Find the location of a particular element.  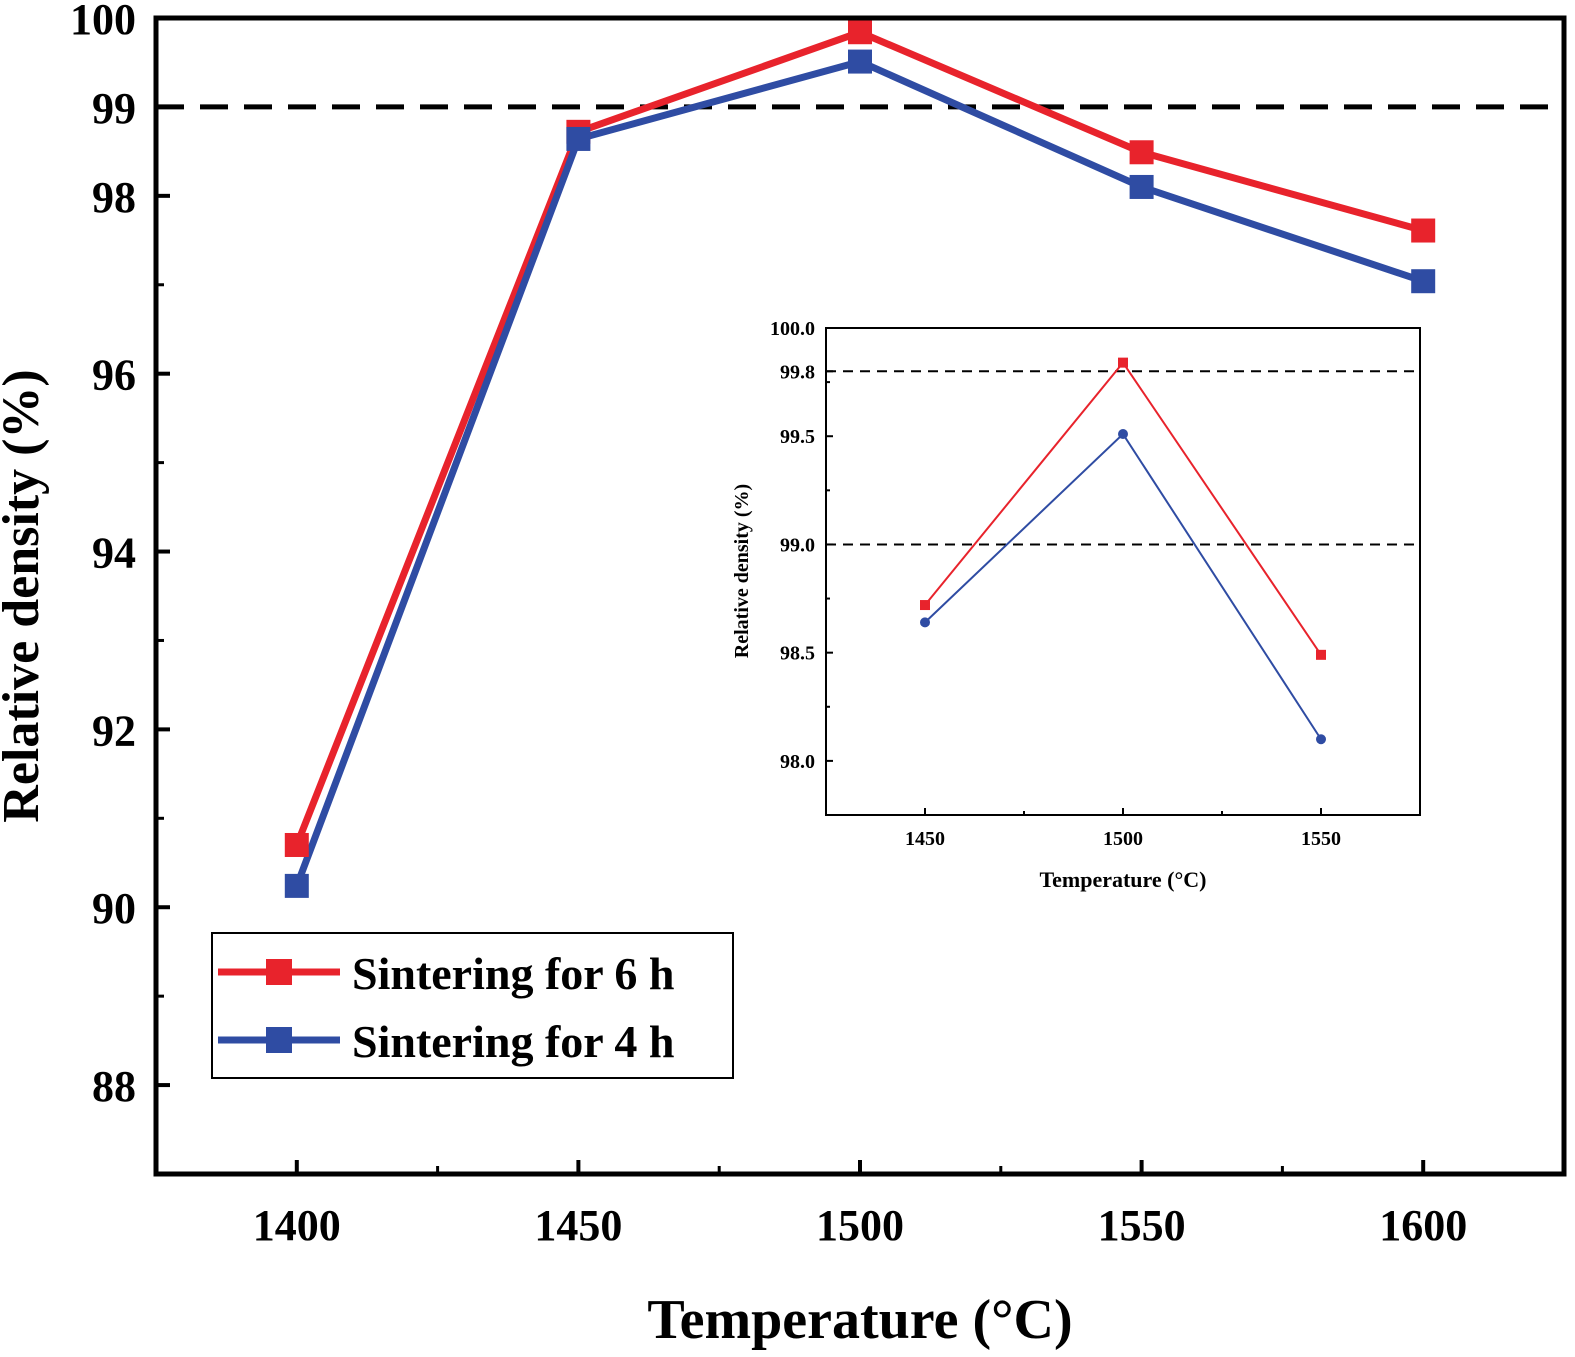

inset-series-group is located at coordinates (1123, 551).